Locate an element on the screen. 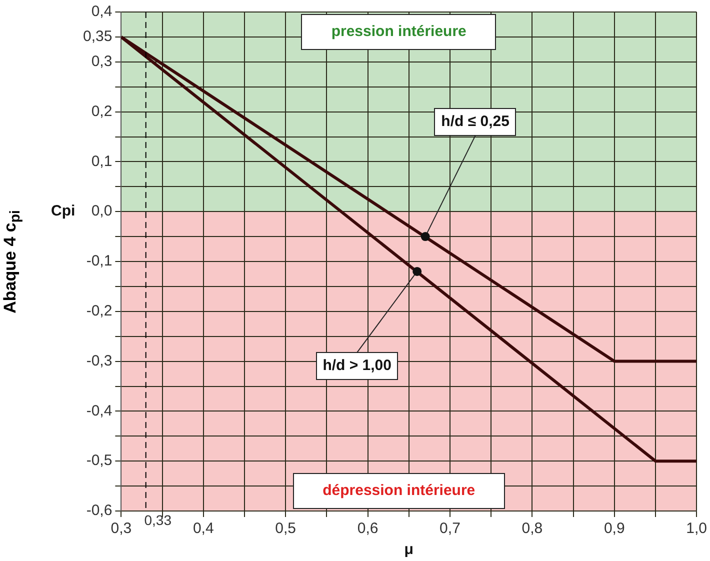  y-tick-label: -0,1 is located at coordinates (99, 261).